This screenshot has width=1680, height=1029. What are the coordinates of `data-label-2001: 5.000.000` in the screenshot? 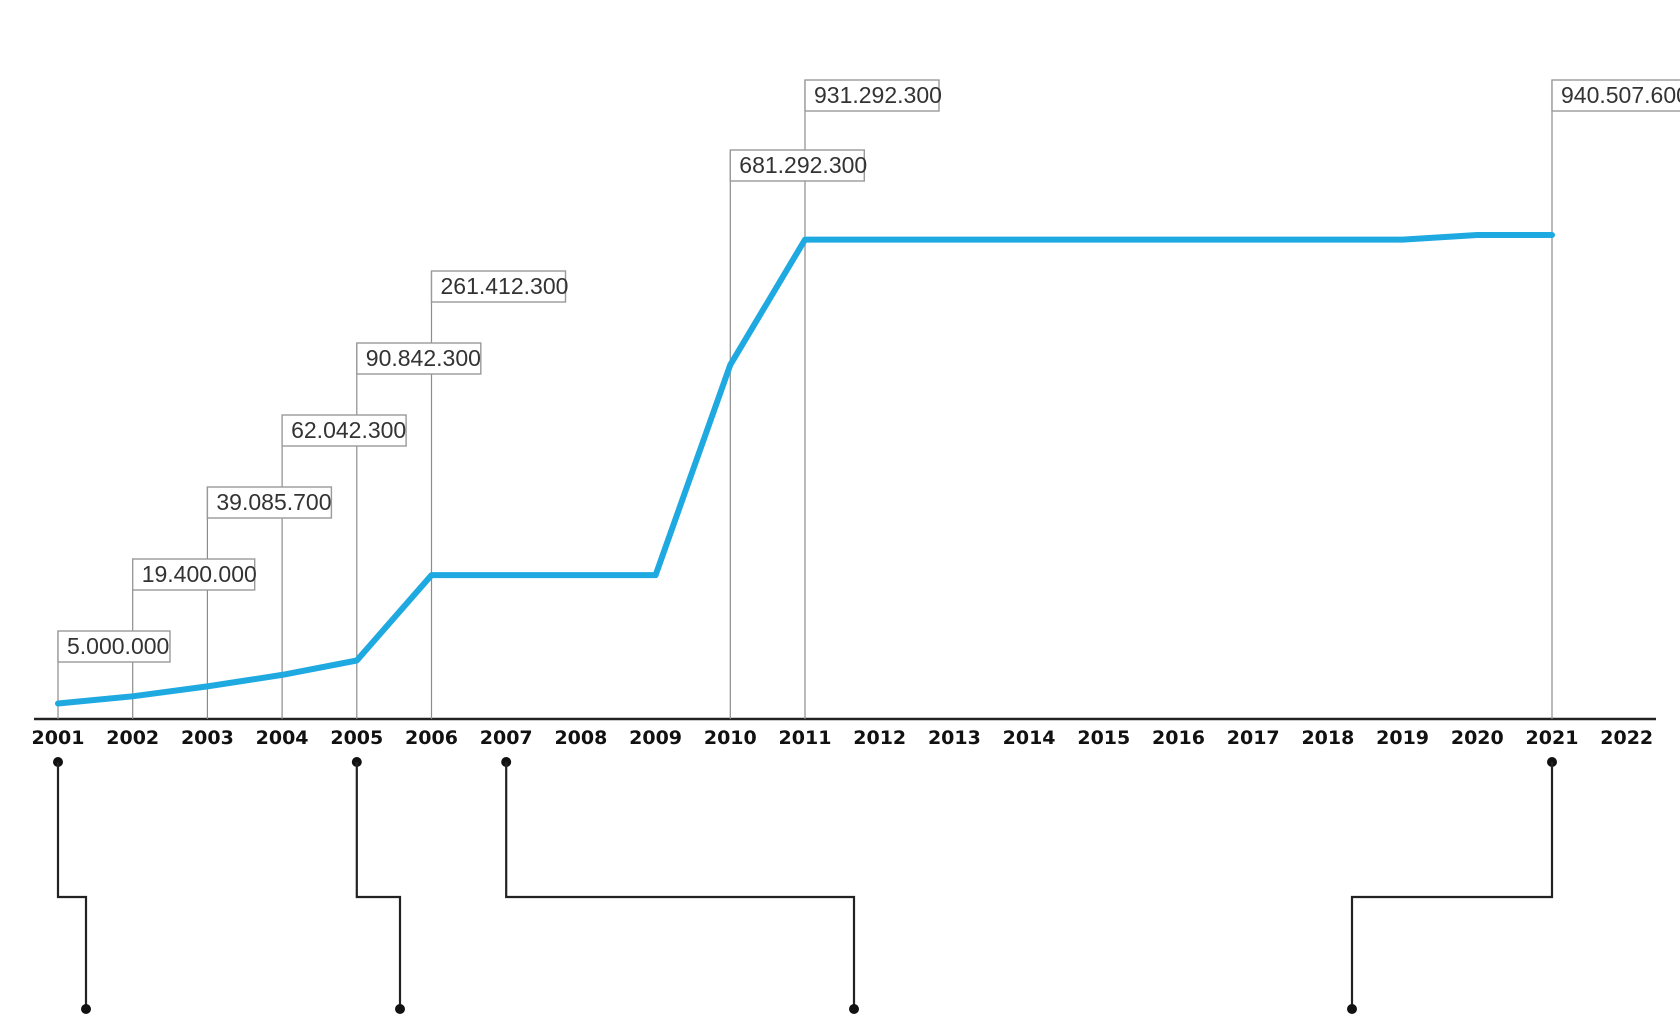 It's located at (118, 646).